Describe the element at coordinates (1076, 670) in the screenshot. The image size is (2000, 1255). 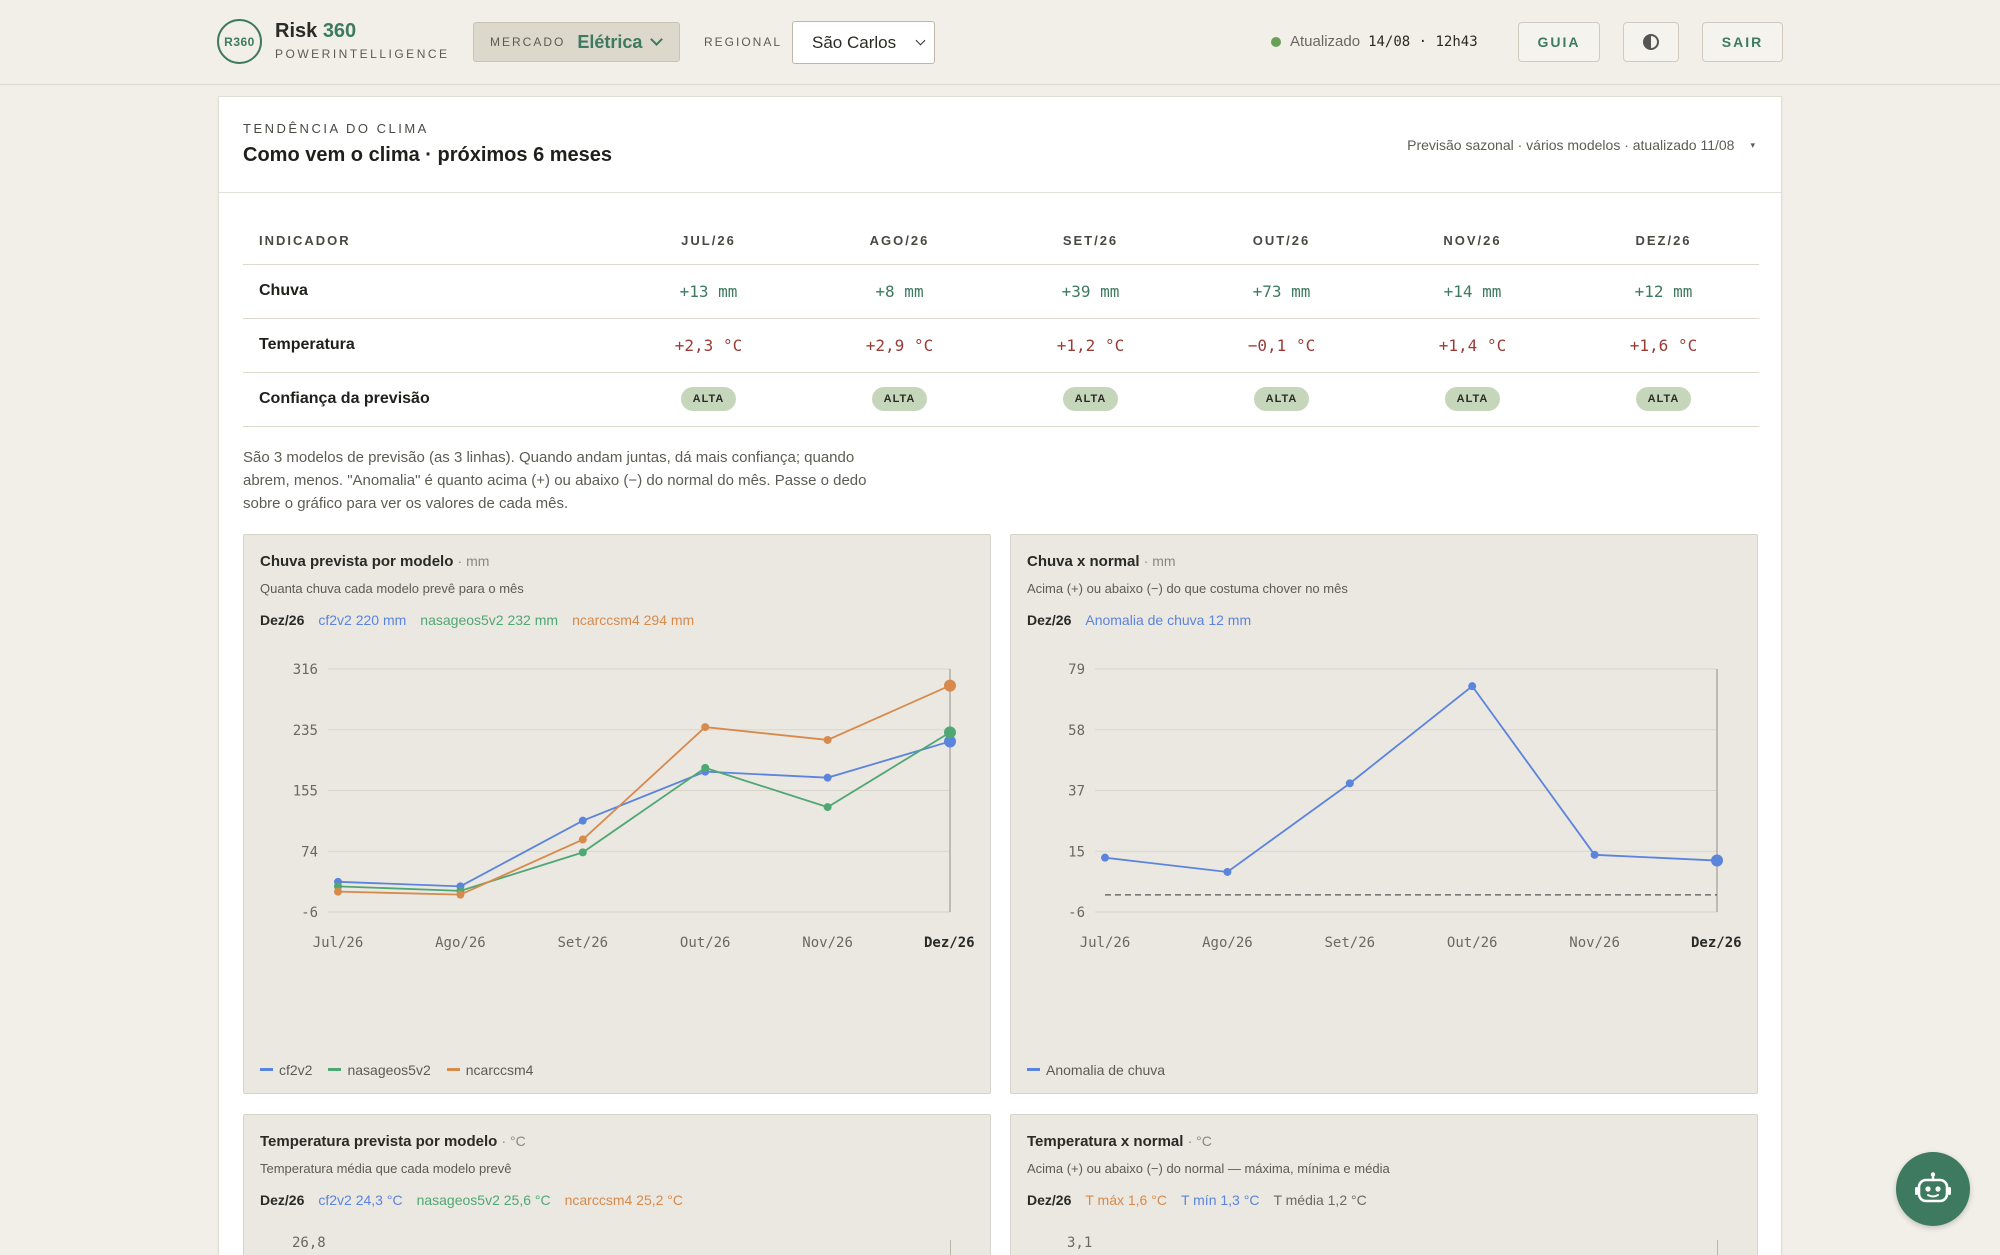
I see `y-tick-label: 79` at that location.